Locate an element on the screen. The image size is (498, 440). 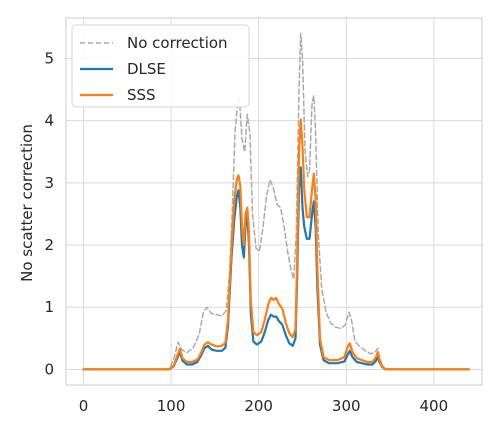
legend: No correction DLSE SSS is located at coordinates (160, 66).